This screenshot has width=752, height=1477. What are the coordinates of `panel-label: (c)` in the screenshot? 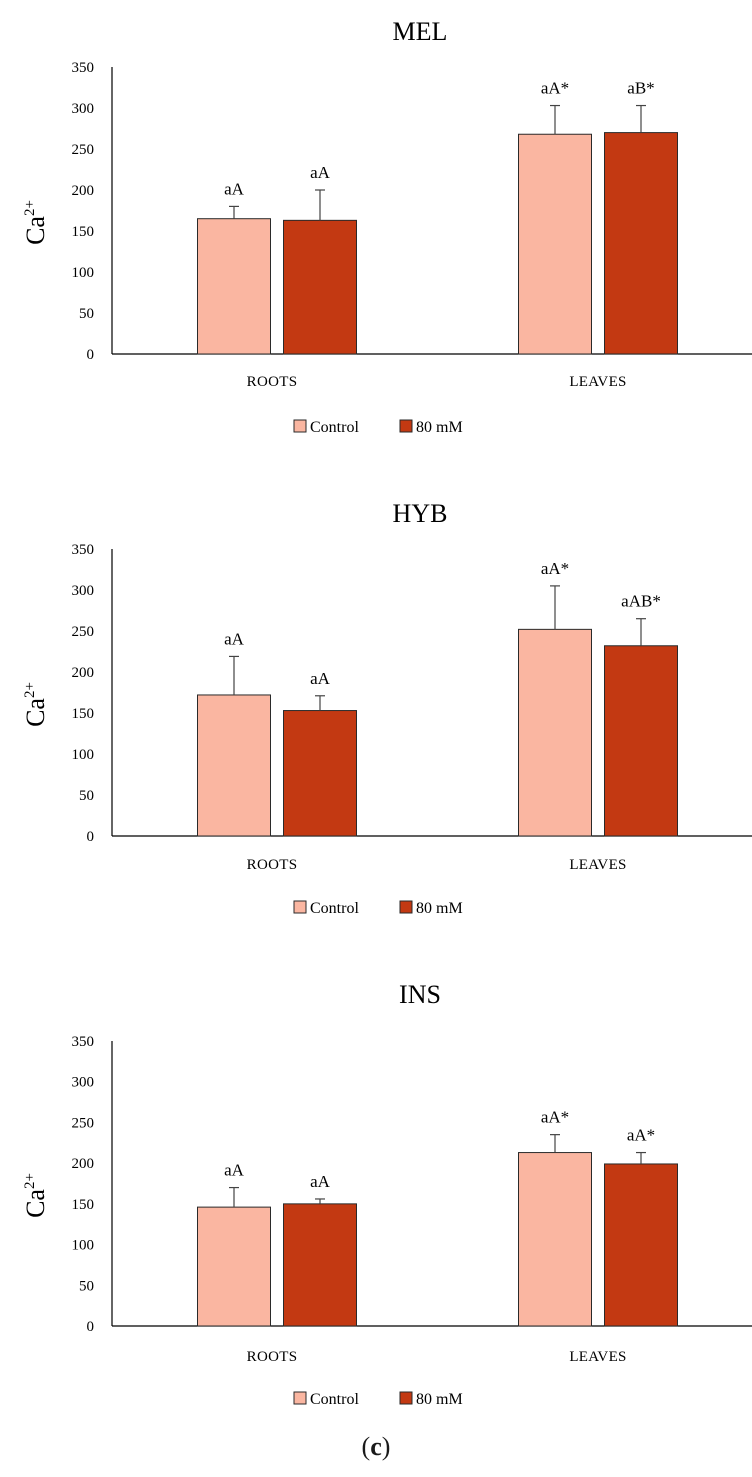 It's located at (376, 1446).